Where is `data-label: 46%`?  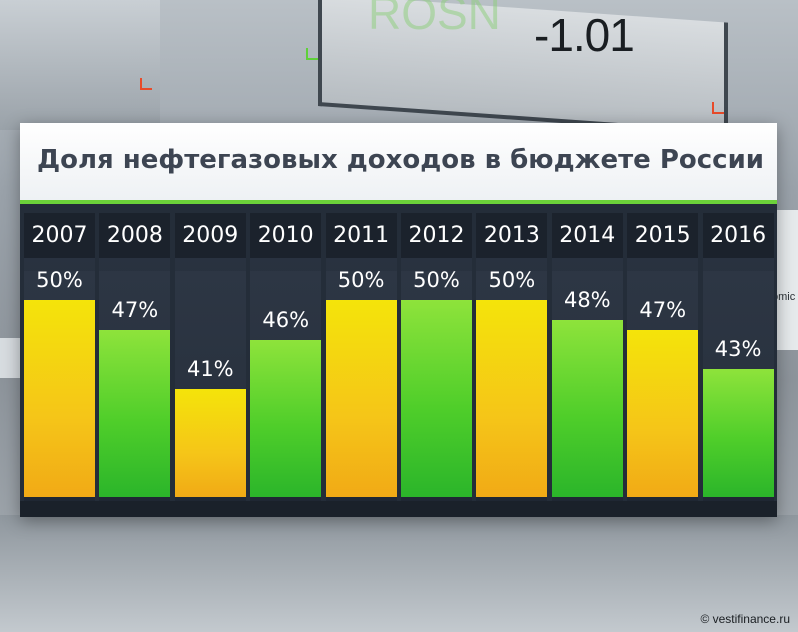 data-label: 46% is located at coordinates (286, 320).